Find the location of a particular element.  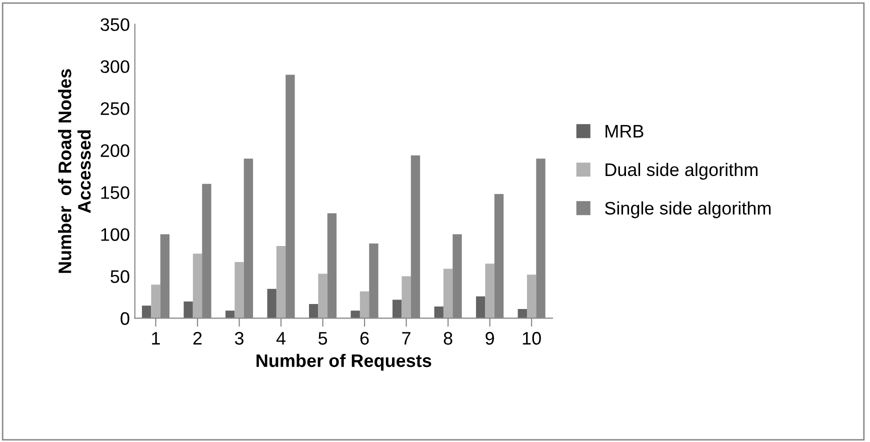

legend-label: Single side algorithm is located at coordinates (687, 209).